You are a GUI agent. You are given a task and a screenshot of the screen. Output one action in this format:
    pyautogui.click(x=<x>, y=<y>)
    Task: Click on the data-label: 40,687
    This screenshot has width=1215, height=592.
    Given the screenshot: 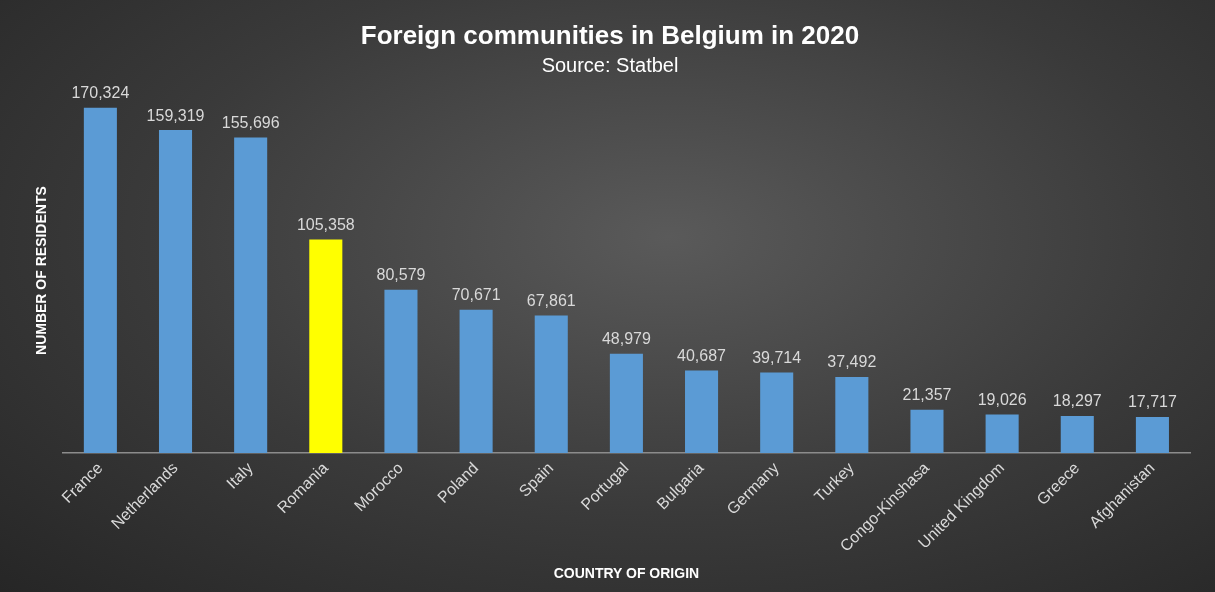 What is the action you would take?
    pyautogui.click(x=702, y=355)
    